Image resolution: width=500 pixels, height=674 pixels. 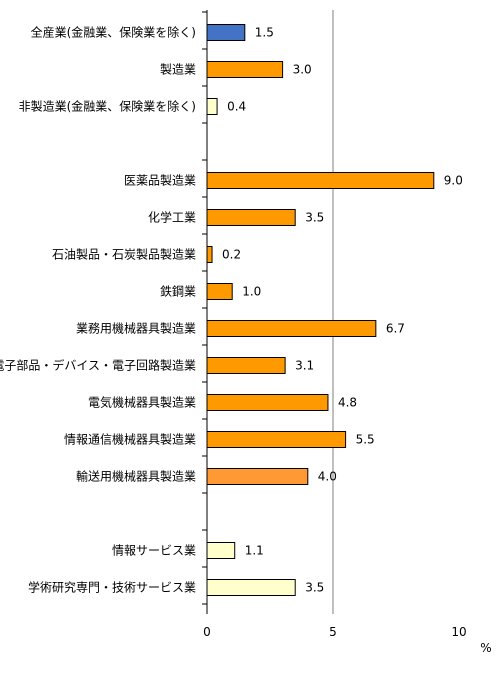 I want to click on x-tick-label: 5, so click(x=333, y=632).